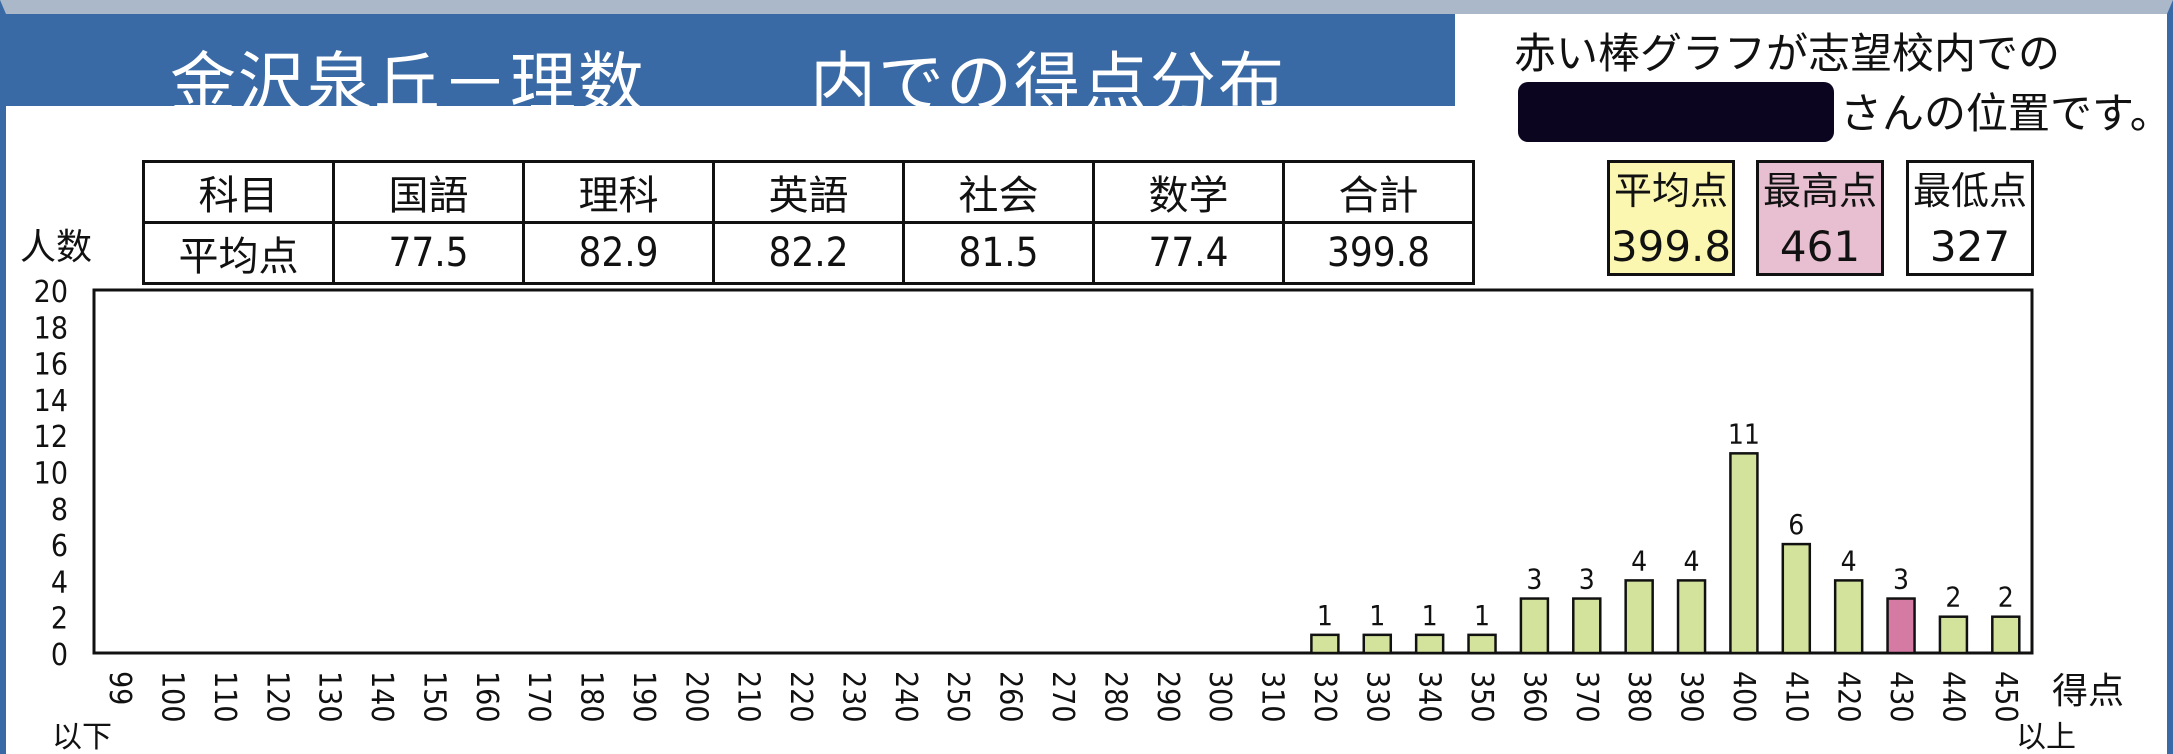  What do you see at coordinates (59, 510) in the screenshot?
I see `y-tick-label: 8` at bounding box center [59, 510].